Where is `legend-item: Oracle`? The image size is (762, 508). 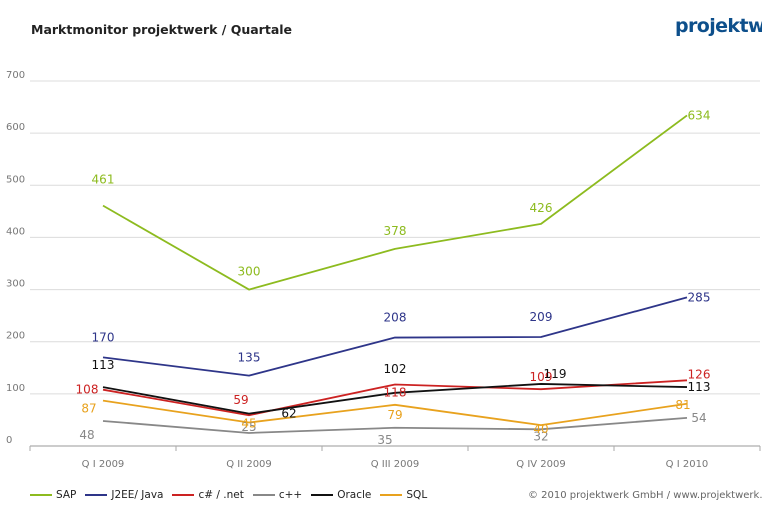
legend-item: Oracle is located at coordinates (341, 495).